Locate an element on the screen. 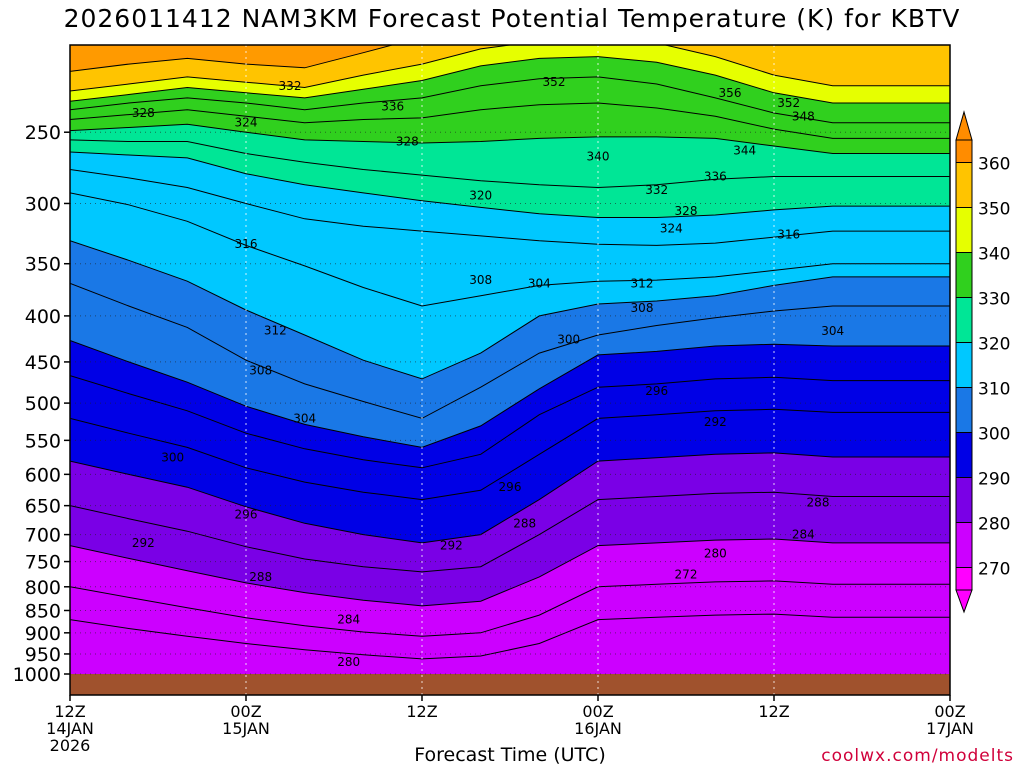 The image size is (1024, 768). x-tick-label: 2026 is located at coordinates (70, 745).